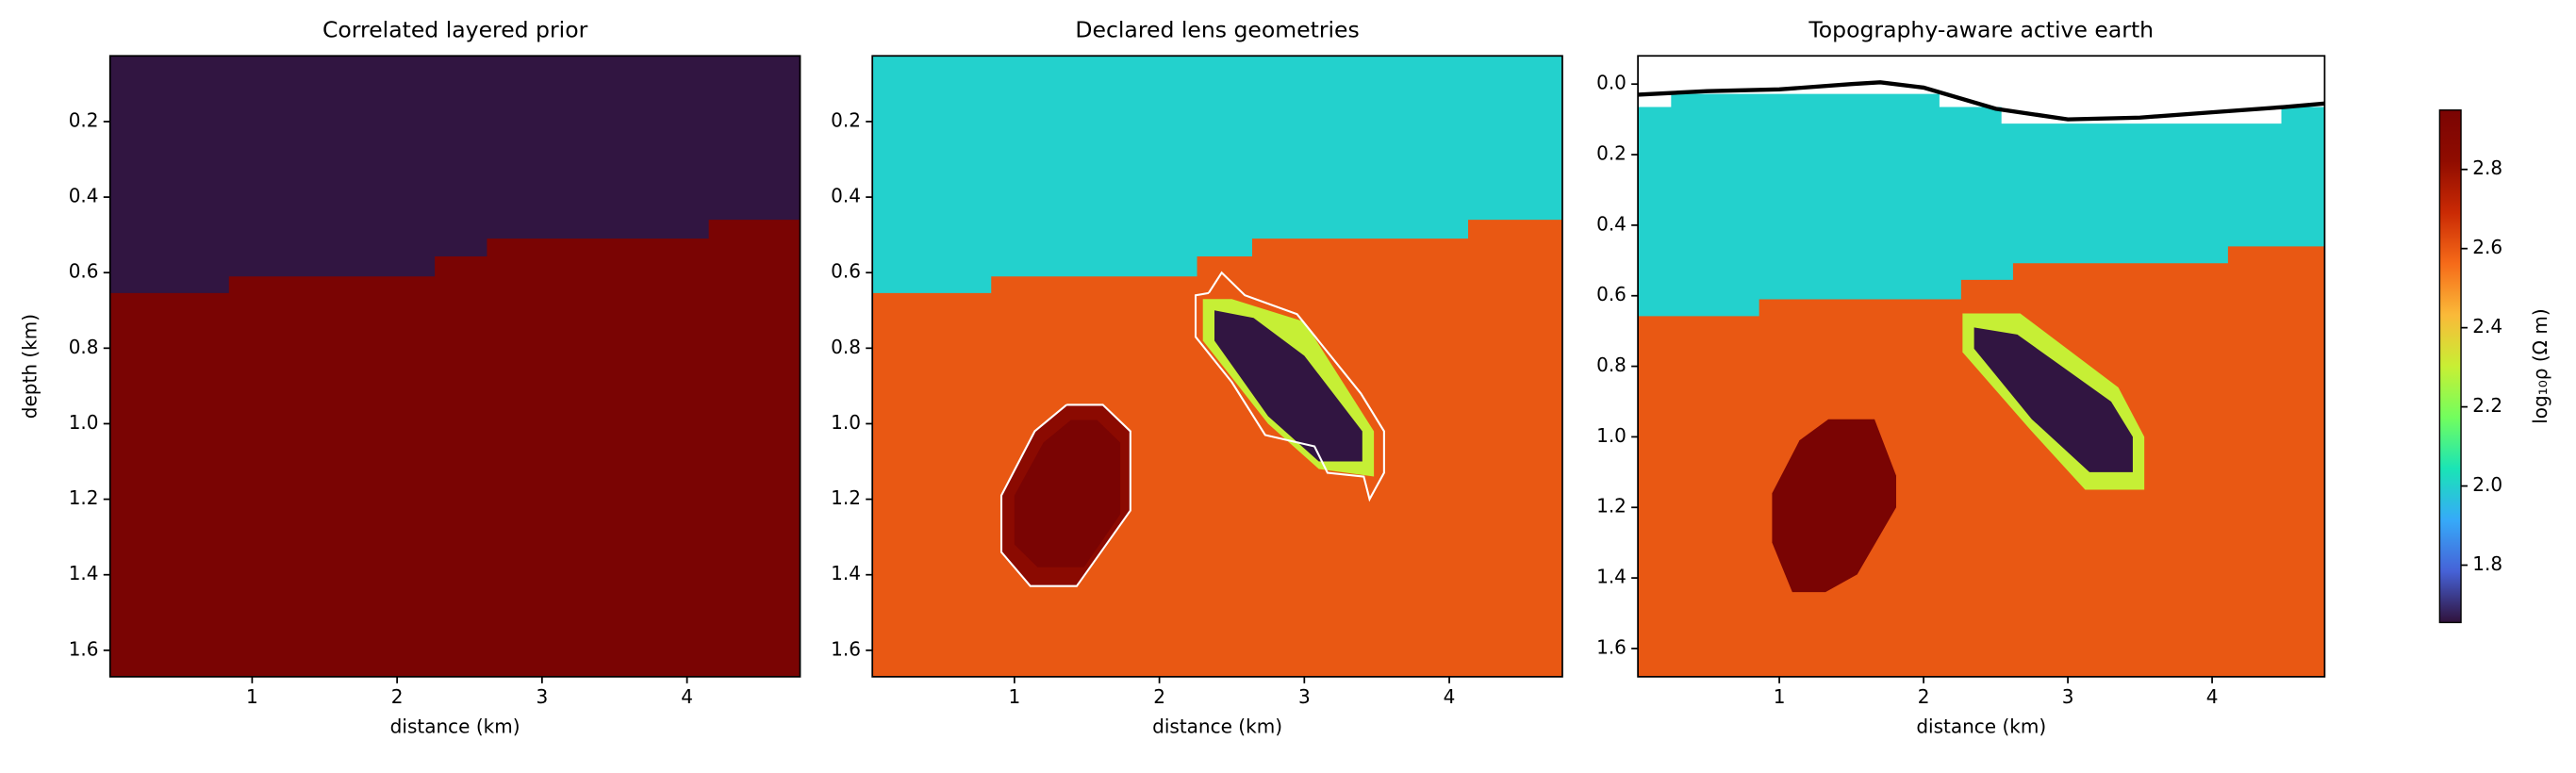 The image size is (2576, 773). What do you see at coordinates (2540, 365) in the screenshot?
I see `colorbar-label: log₁₀ρ (Ω m)` at bounding box center [2540, 365].